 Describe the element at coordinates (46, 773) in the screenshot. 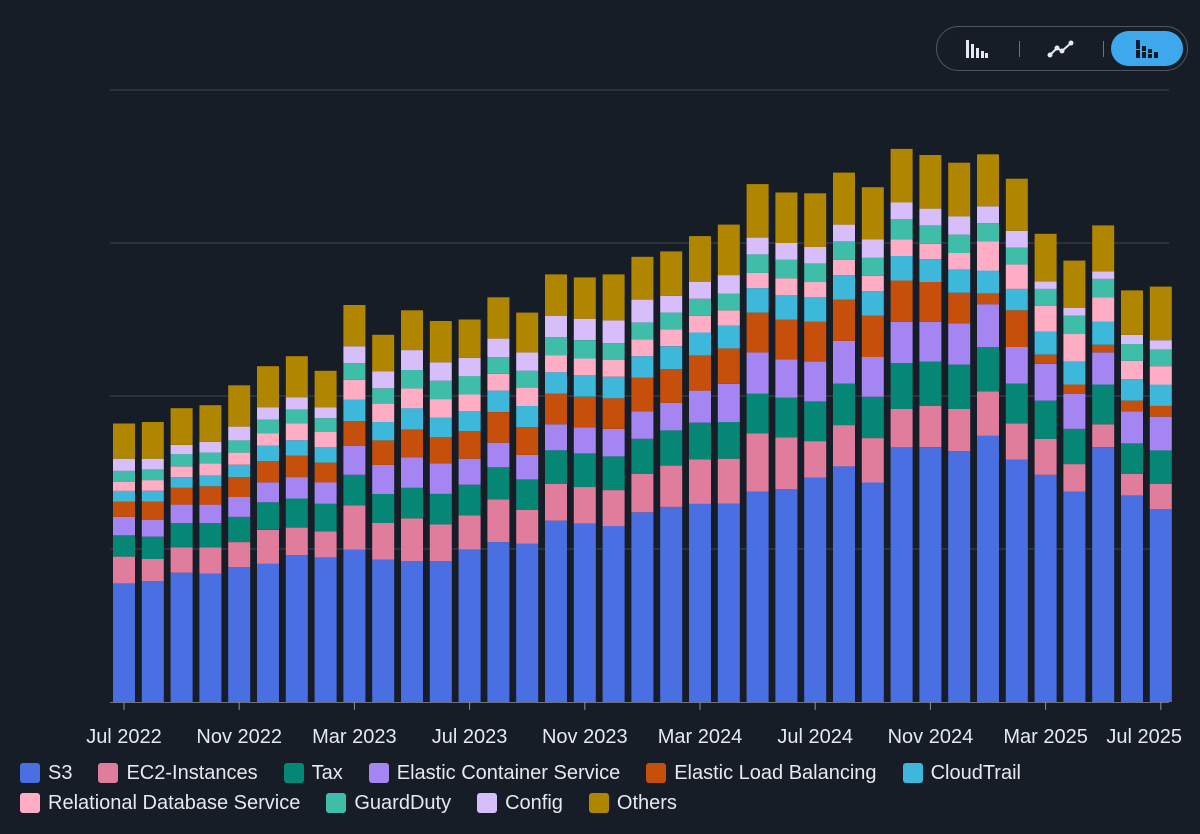

I see `legend-item: S3` at that location.